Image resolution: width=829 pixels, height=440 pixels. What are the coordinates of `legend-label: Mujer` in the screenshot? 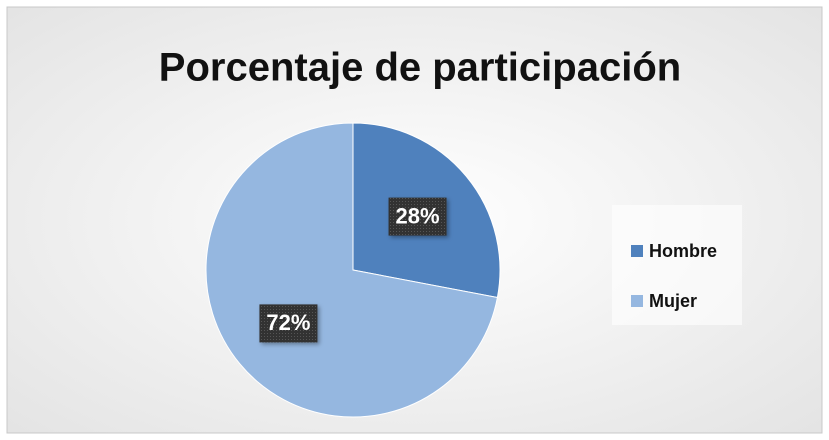 It's located at (673, 301).